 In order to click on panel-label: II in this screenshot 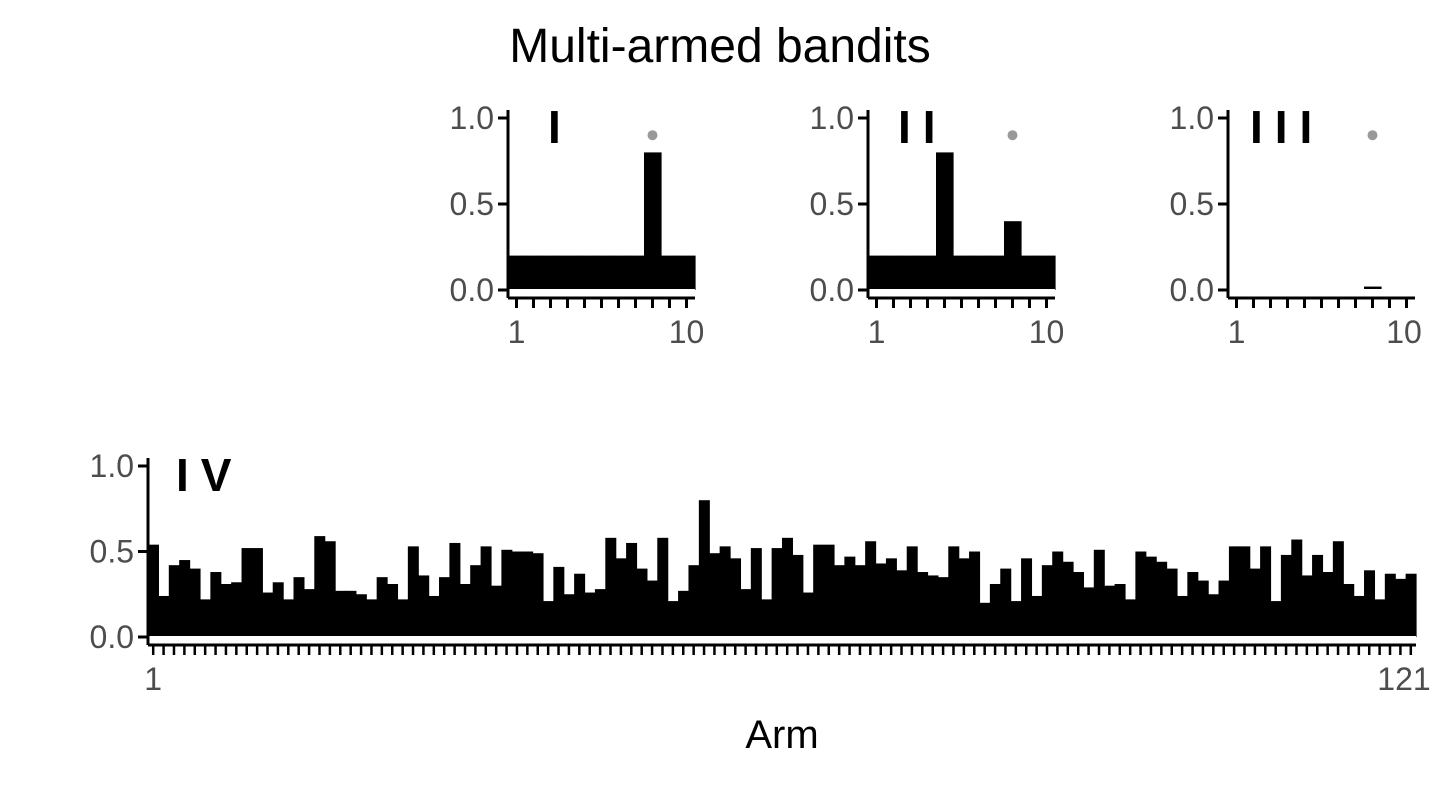, I will do `click(923, 127)`.